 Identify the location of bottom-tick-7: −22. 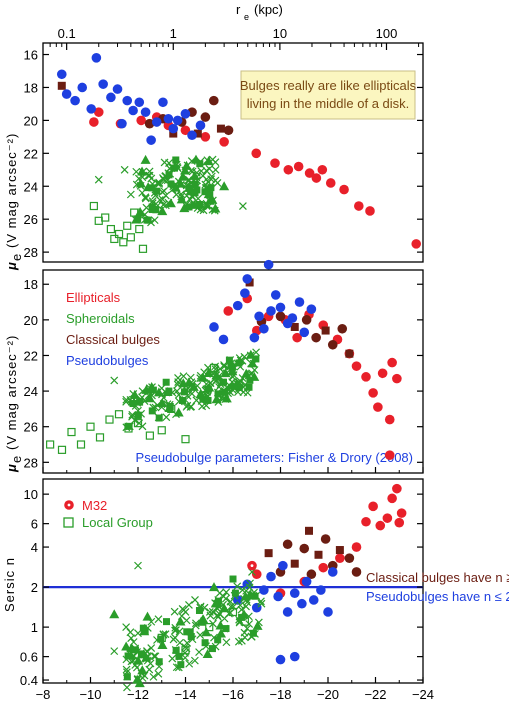
(375, 694).